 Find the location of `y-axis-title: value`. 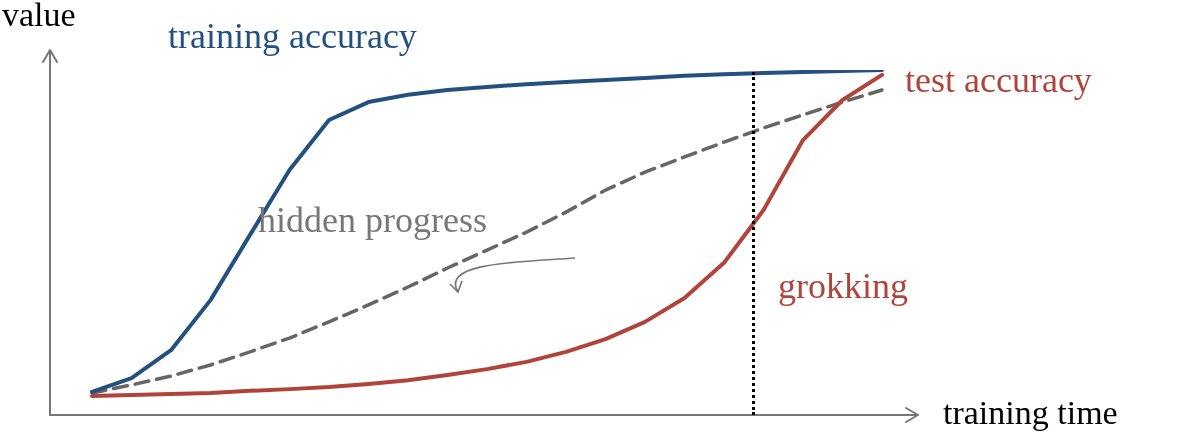

y-axis-title: value is located at coordinates (39, 16).